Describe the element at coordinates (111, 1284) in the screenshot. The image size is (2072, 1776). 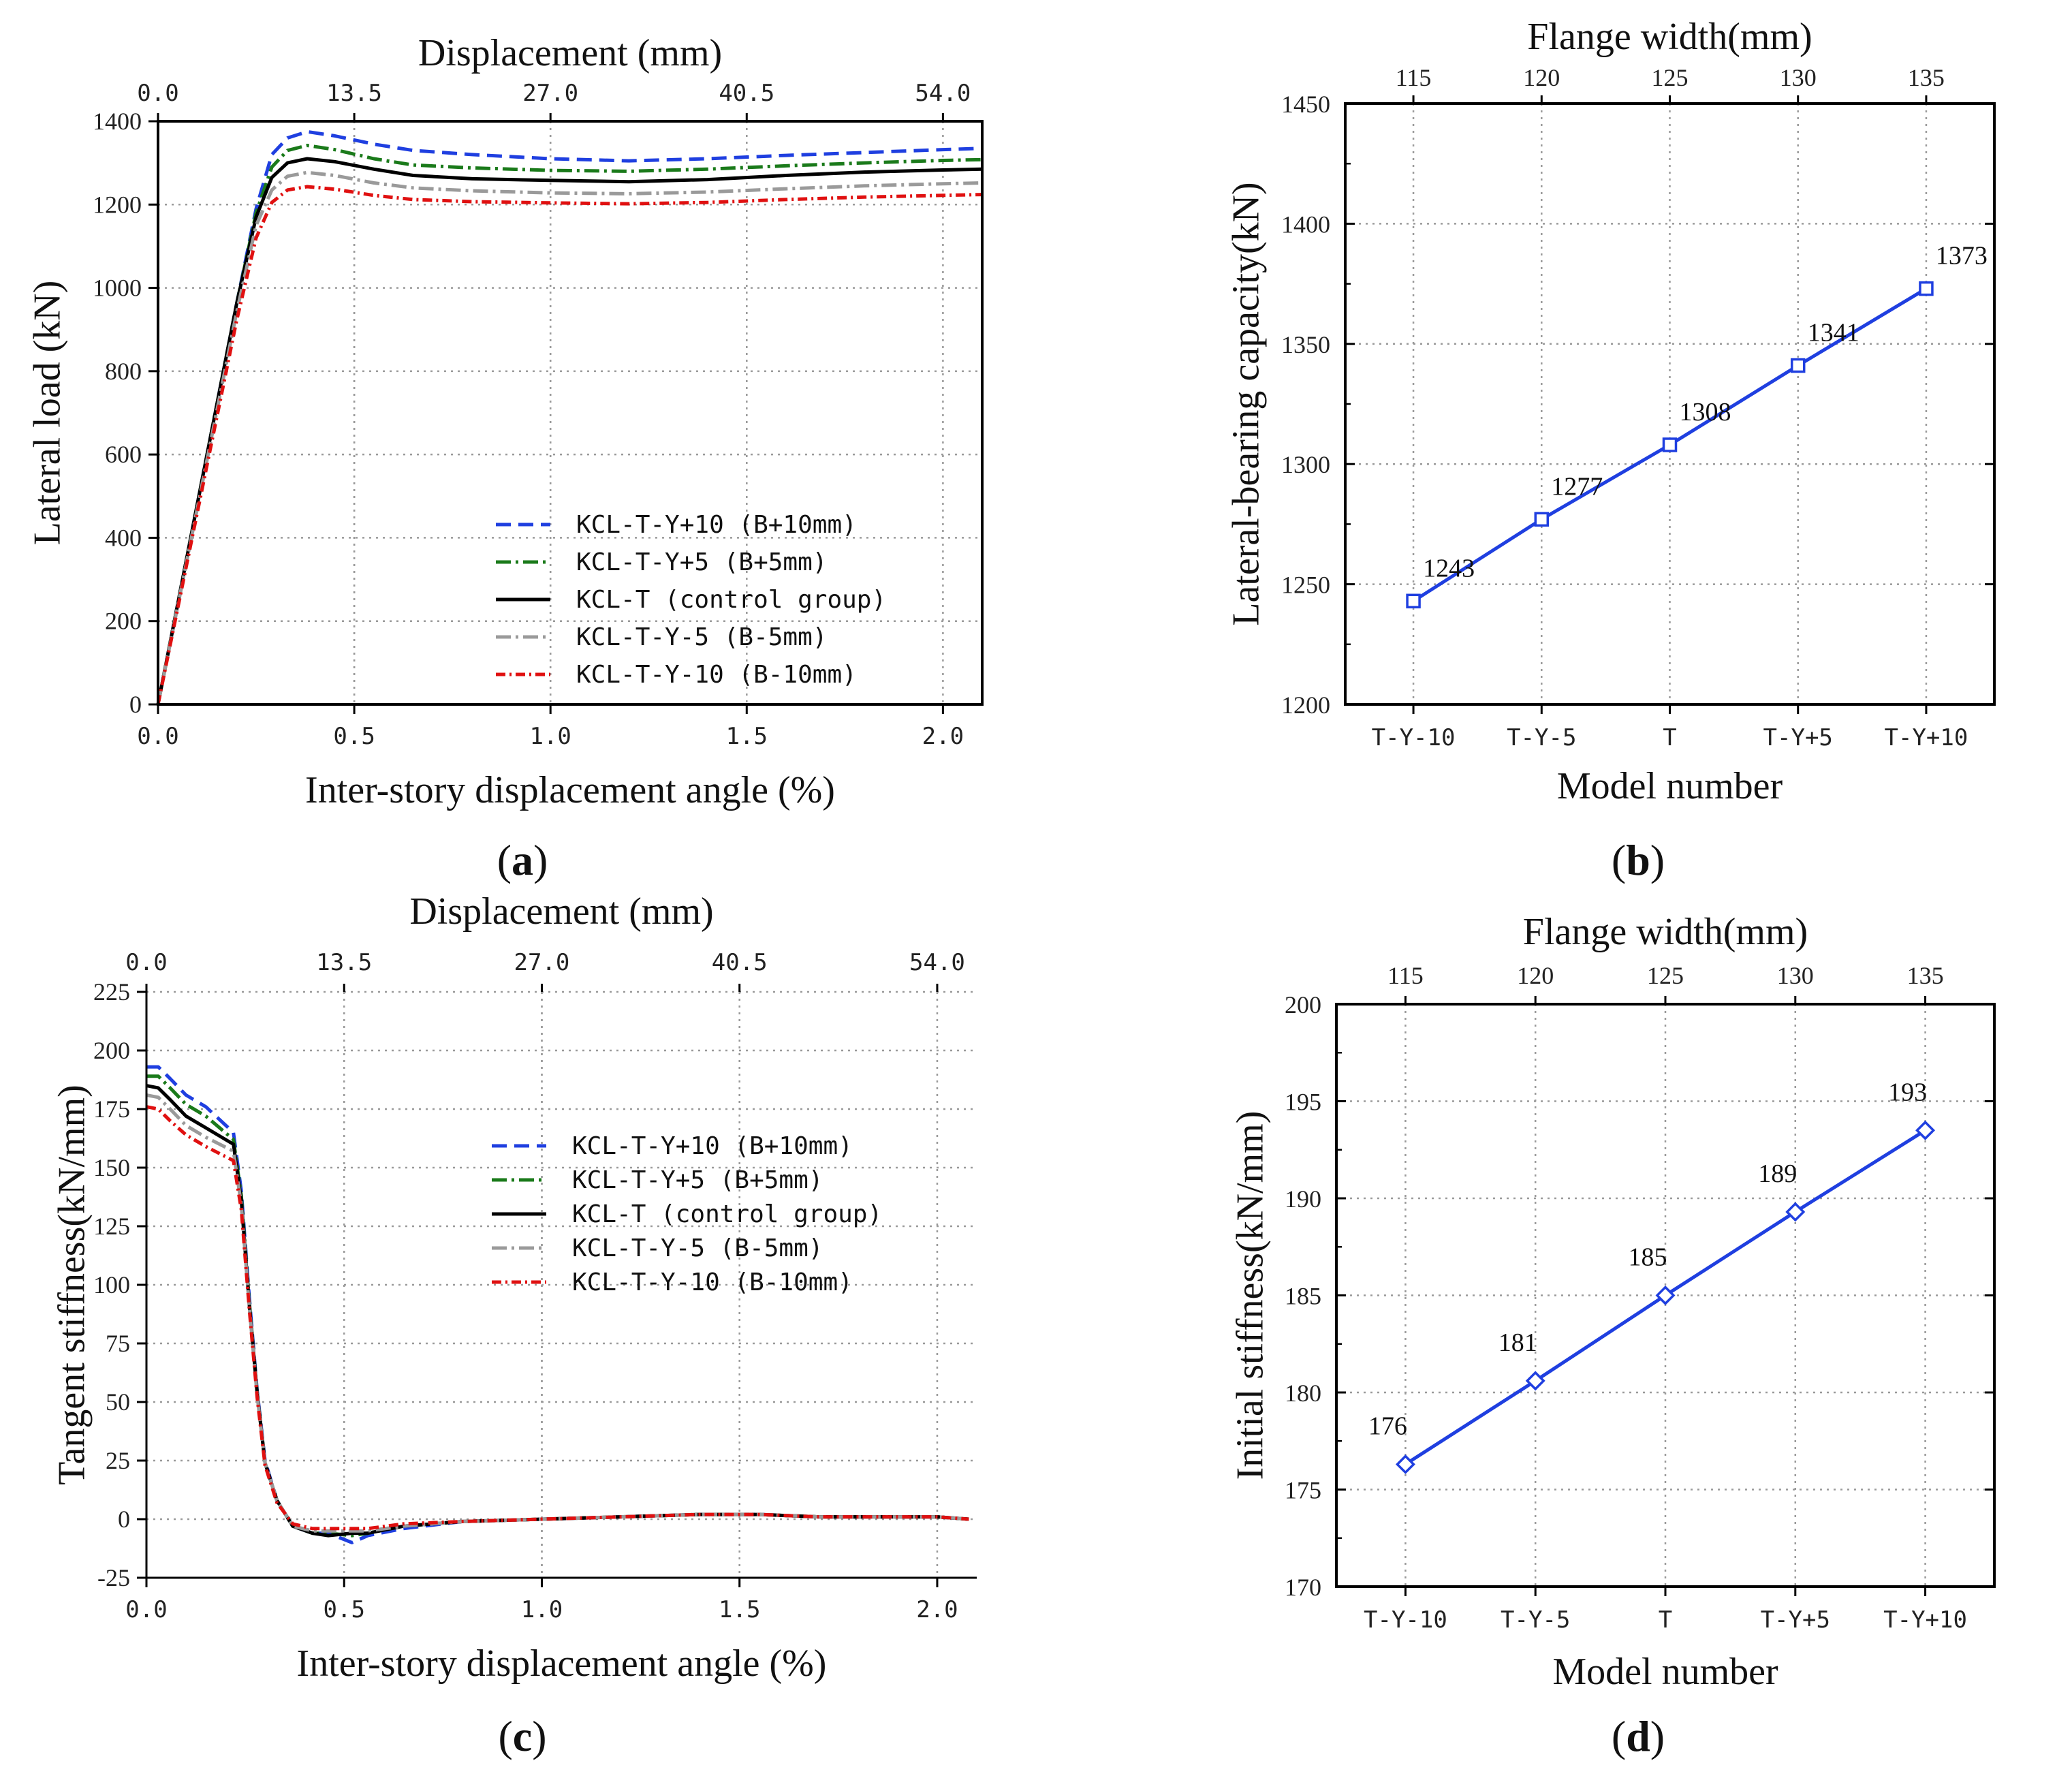
I see `y-tick-label: 100` at that location.